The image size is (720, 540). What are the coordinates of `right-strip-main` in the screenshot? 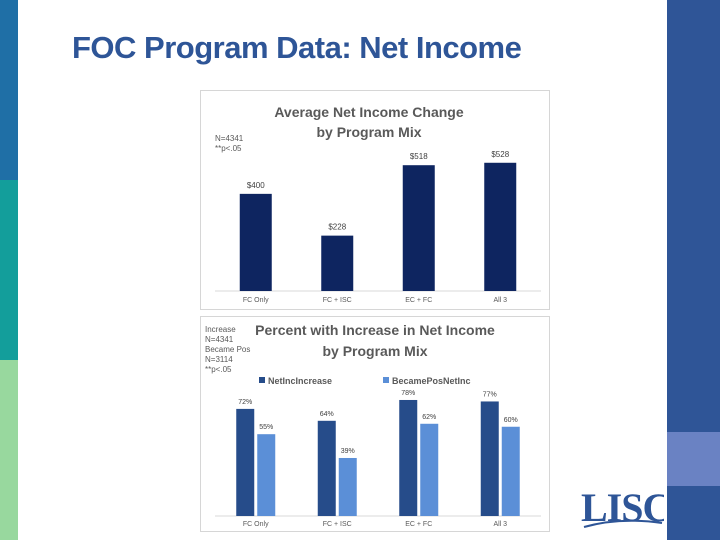 It's located at (693, 216).